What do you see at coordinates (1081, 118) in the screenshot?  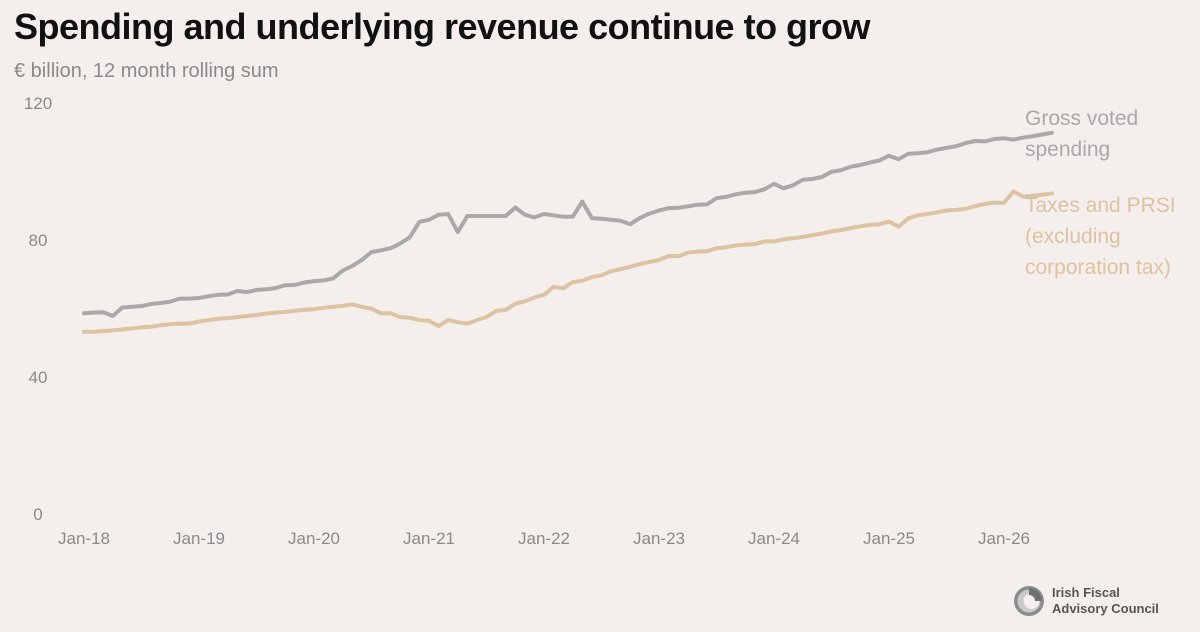 I see `legend-line: Gross voted` at bounding box center [1081, 118].